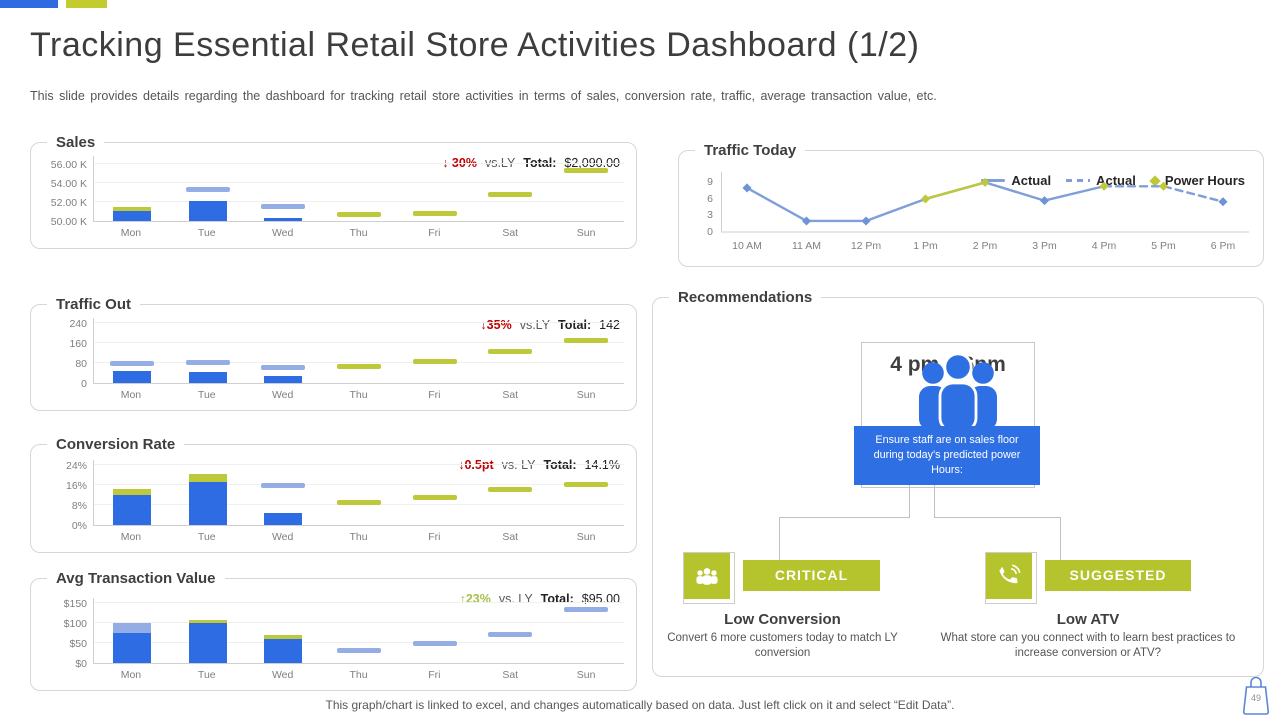 Image resolution: width=1280 pixels, height=720 pixels. Describe the element at coordinates (575, 325) in the screenshot. I see `stat-total-label: Total:` at that location.